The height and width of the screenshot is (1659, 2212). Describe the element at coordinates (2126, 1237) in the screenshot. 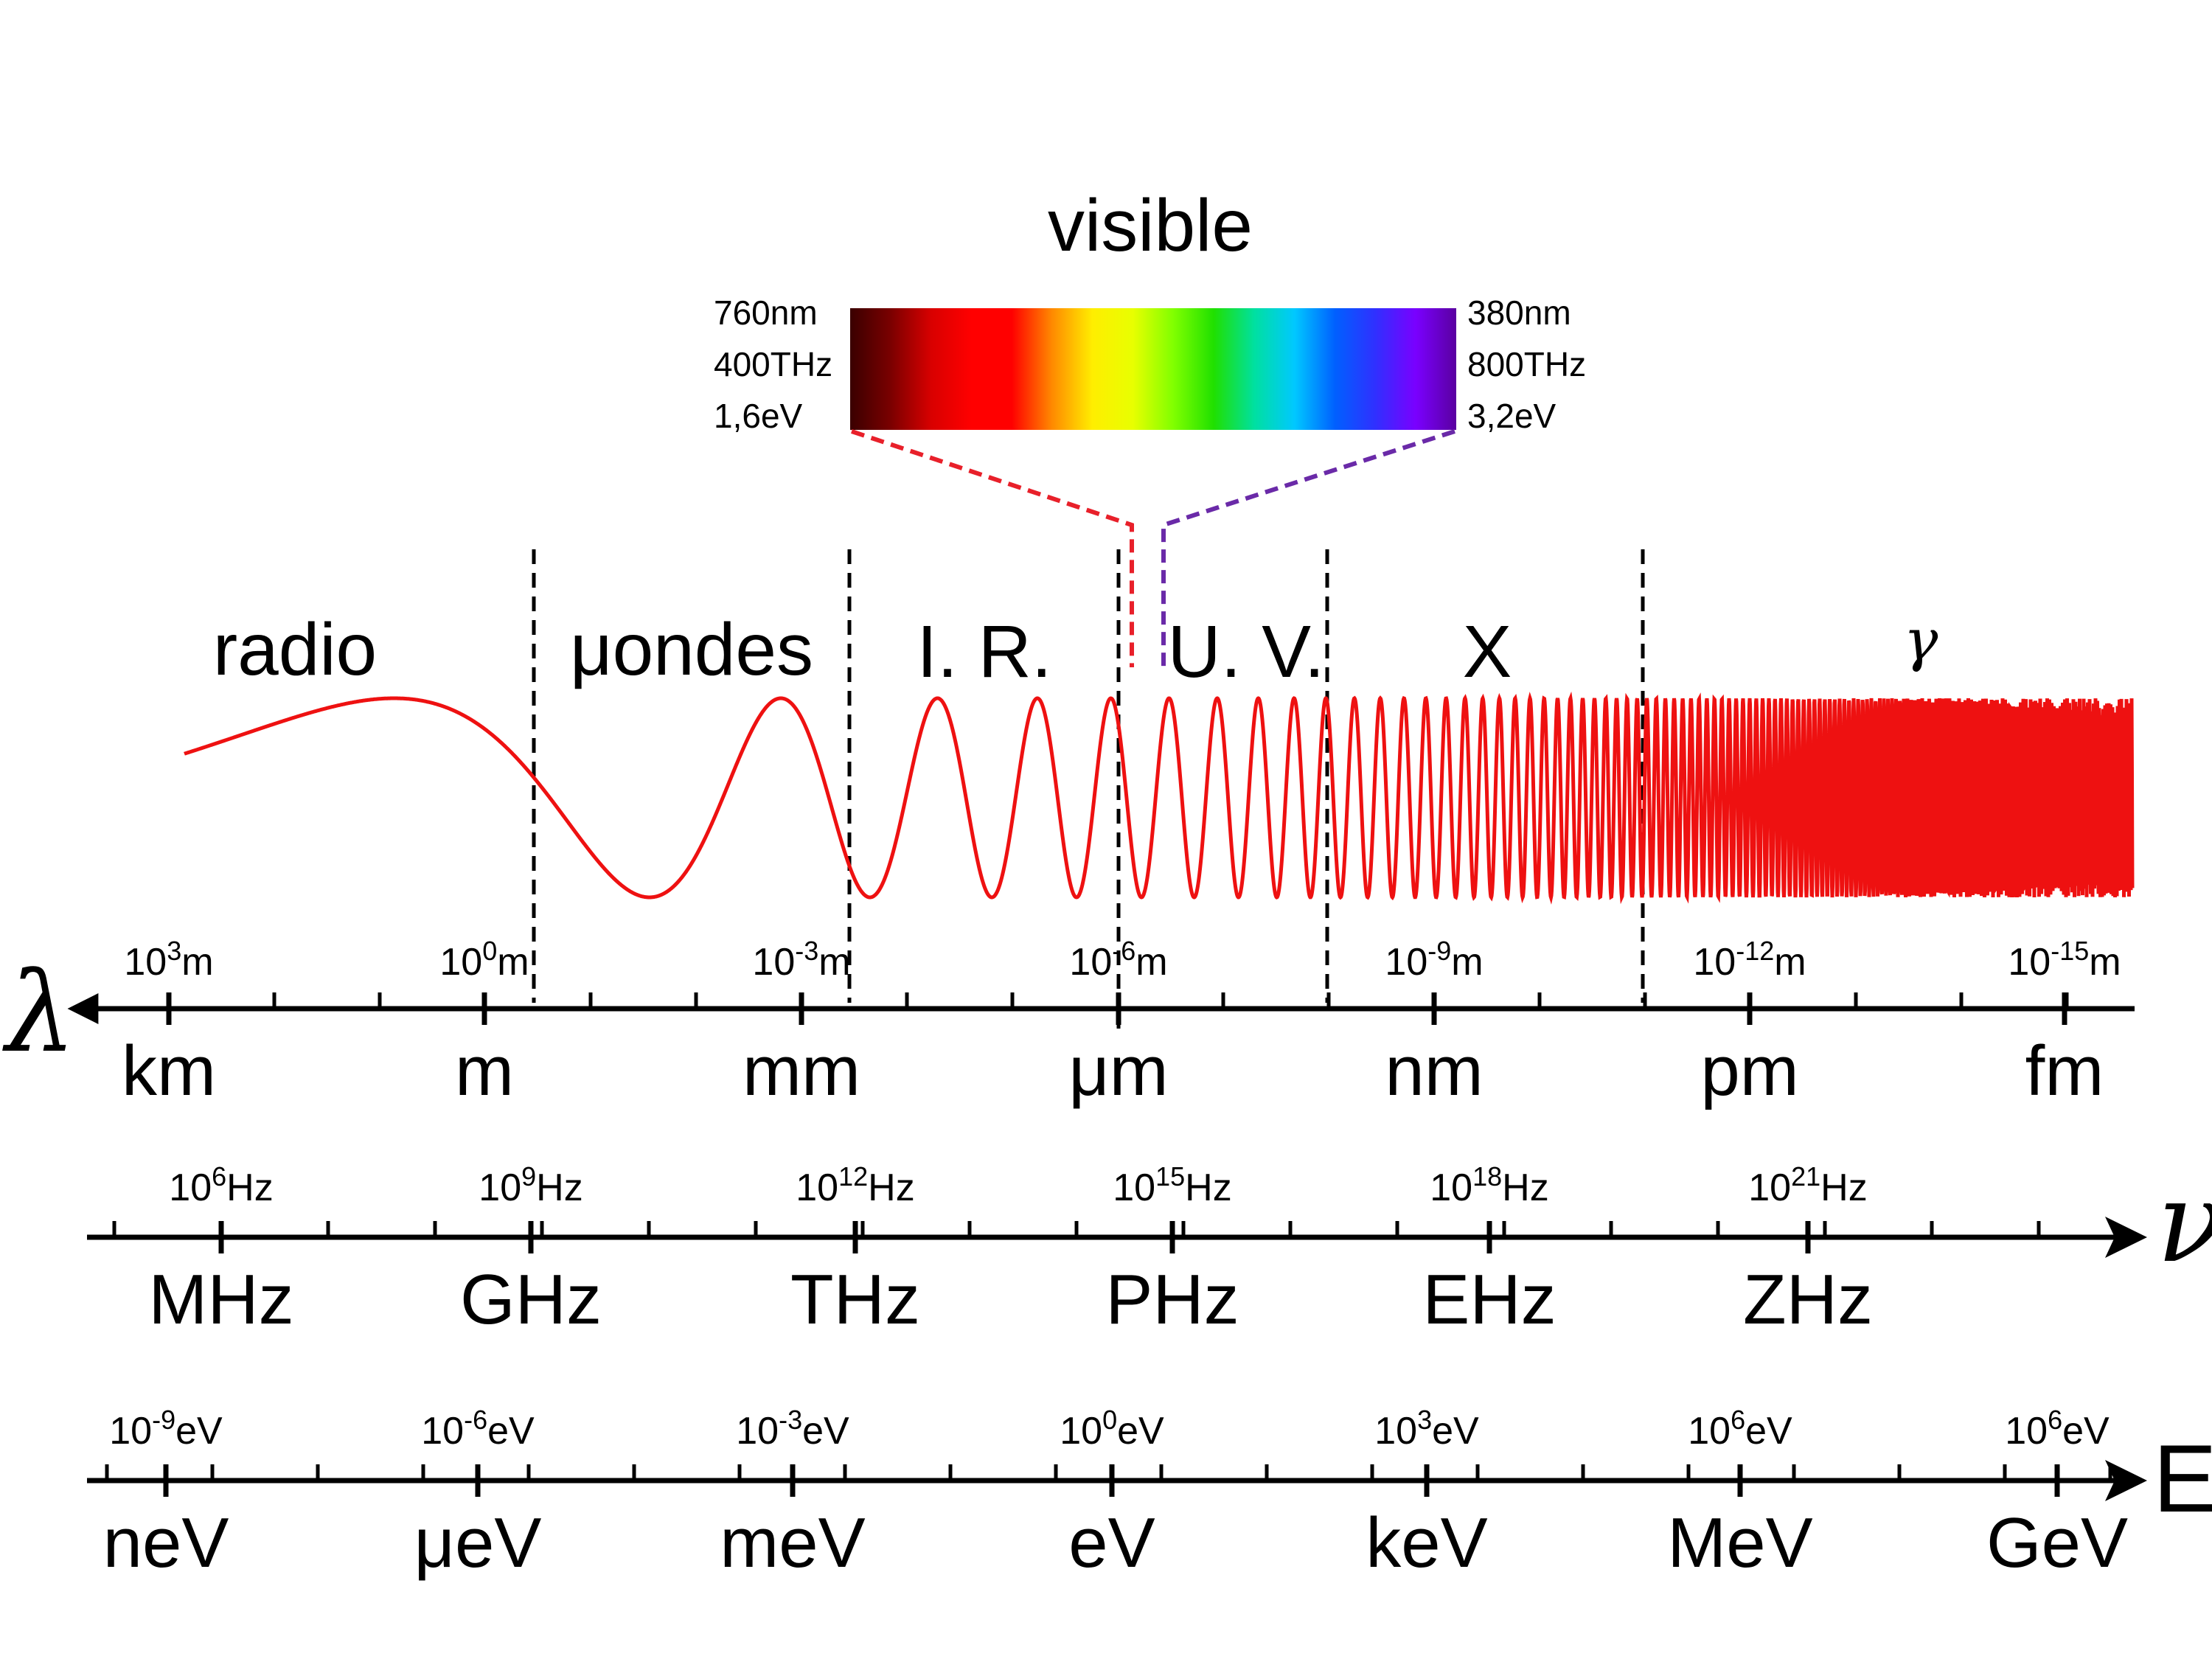

I see `frequency-axis-arrowhead` at that location.